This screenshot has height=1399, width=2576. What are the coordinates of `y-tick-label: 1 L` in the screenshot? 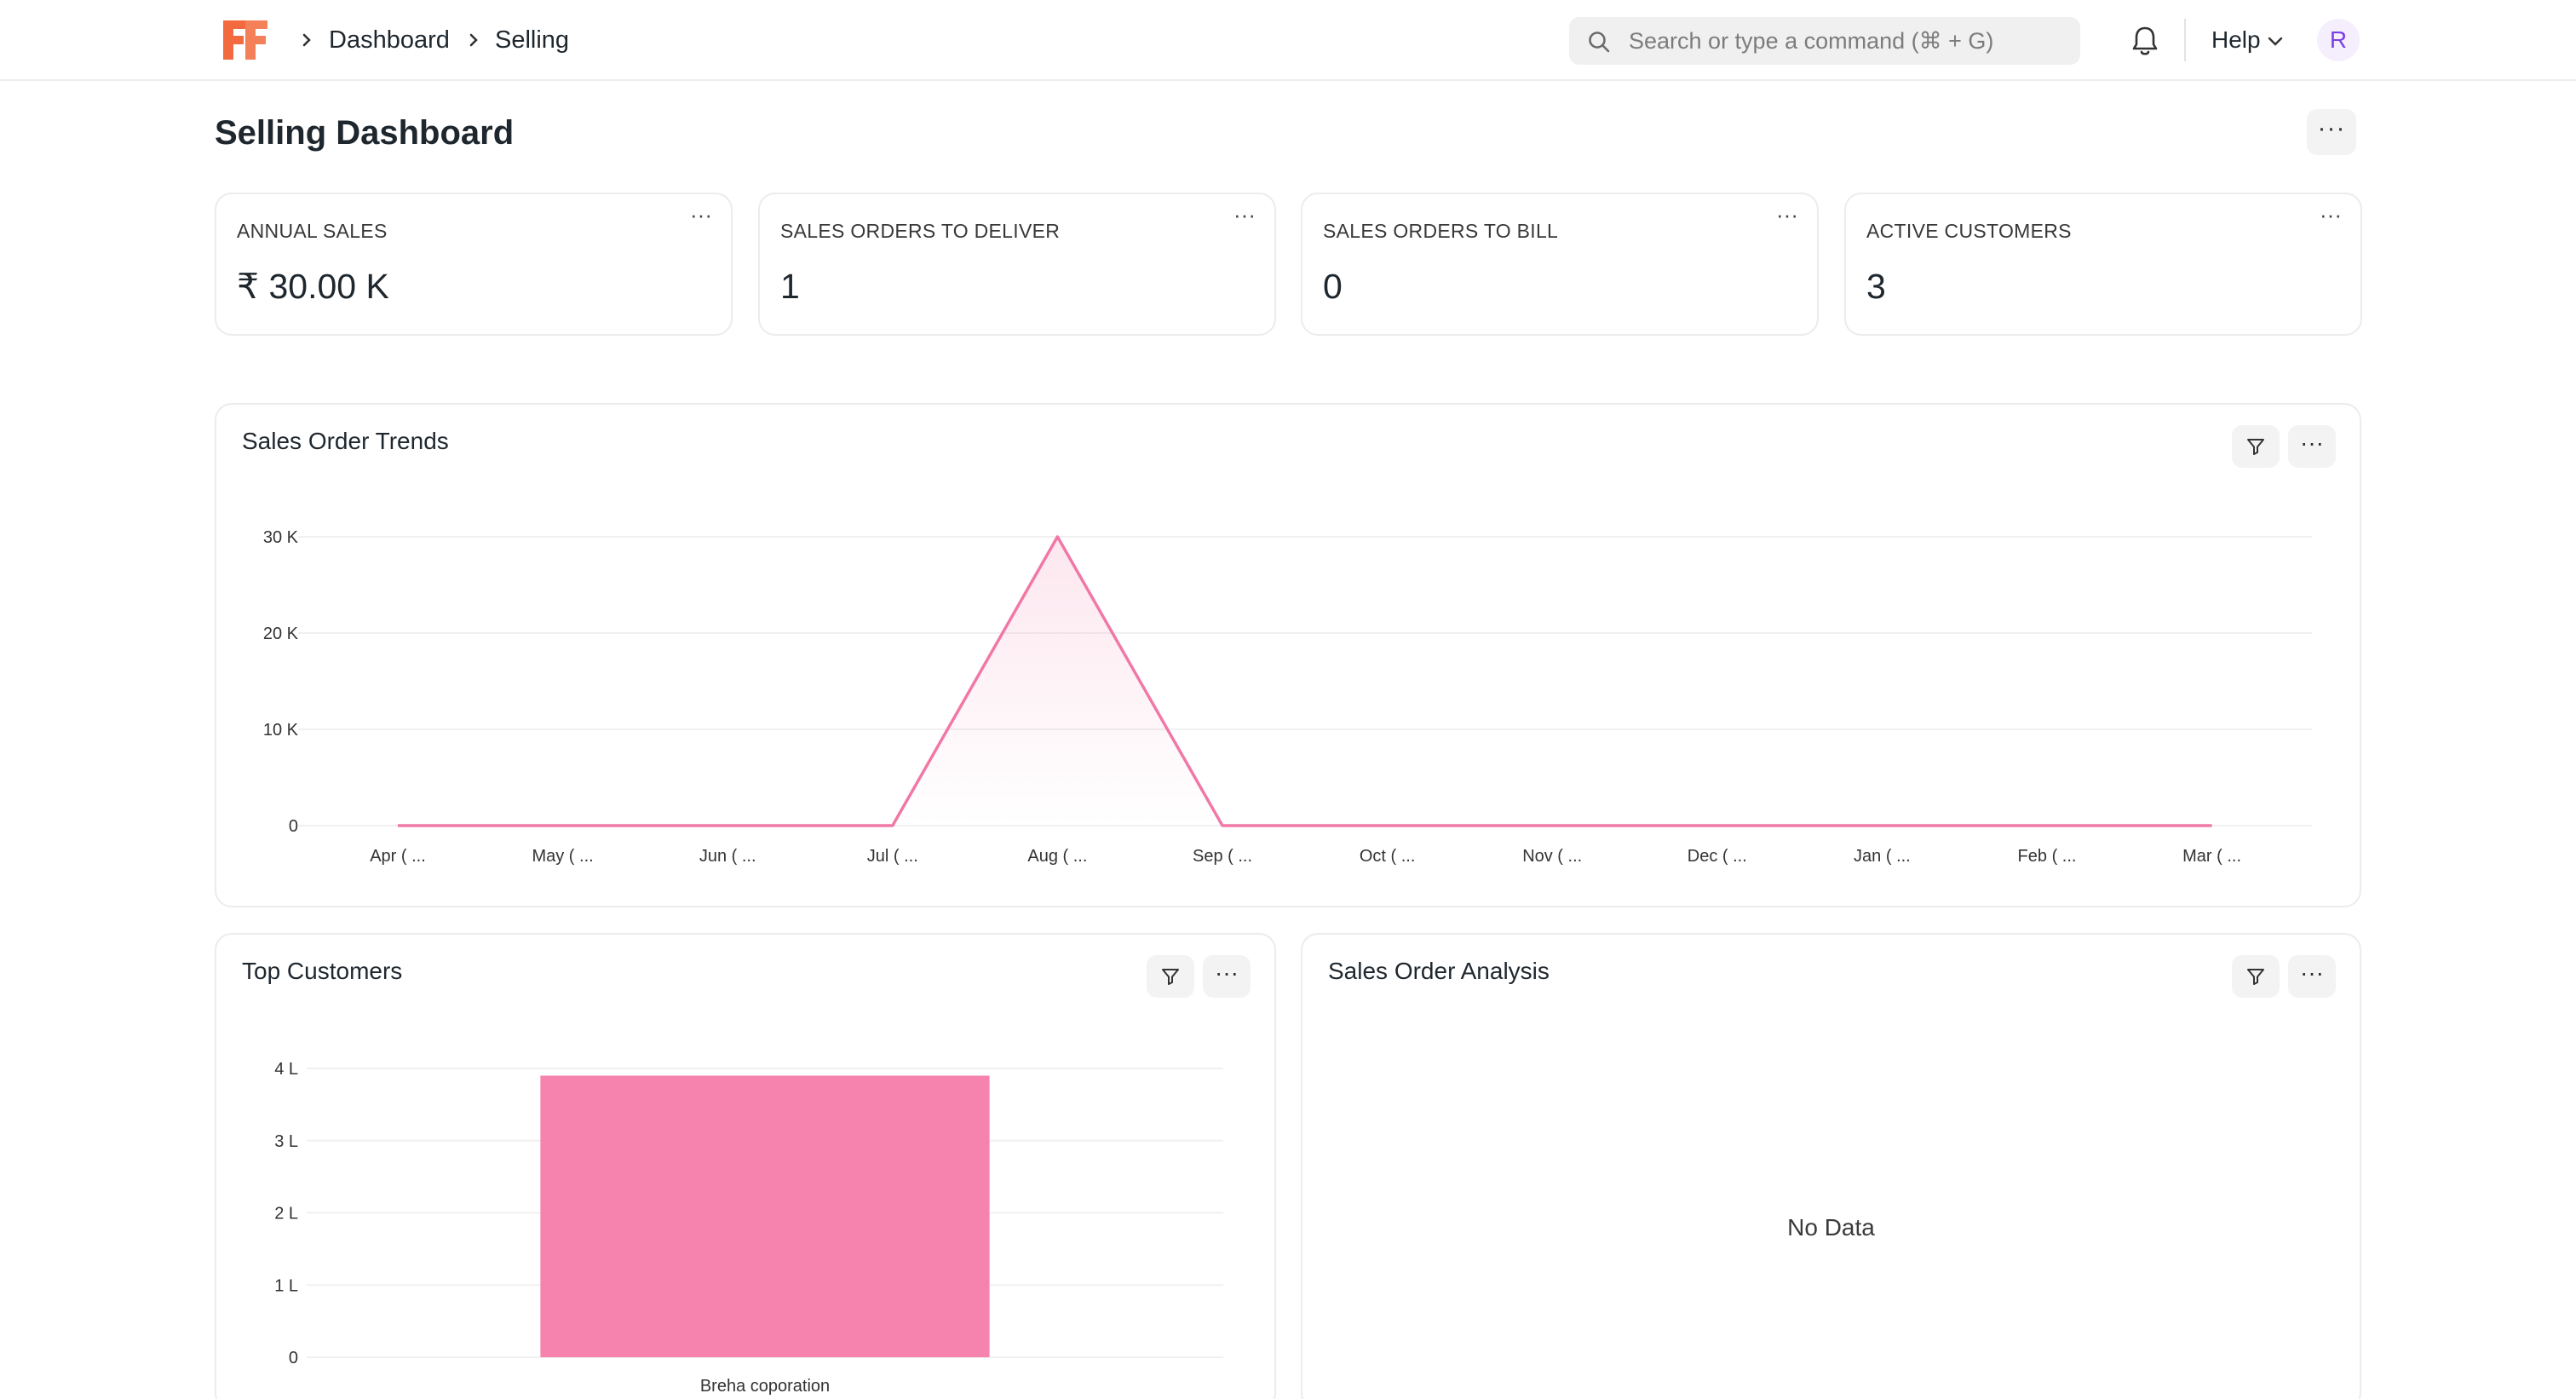 It's located at (286, 1286).